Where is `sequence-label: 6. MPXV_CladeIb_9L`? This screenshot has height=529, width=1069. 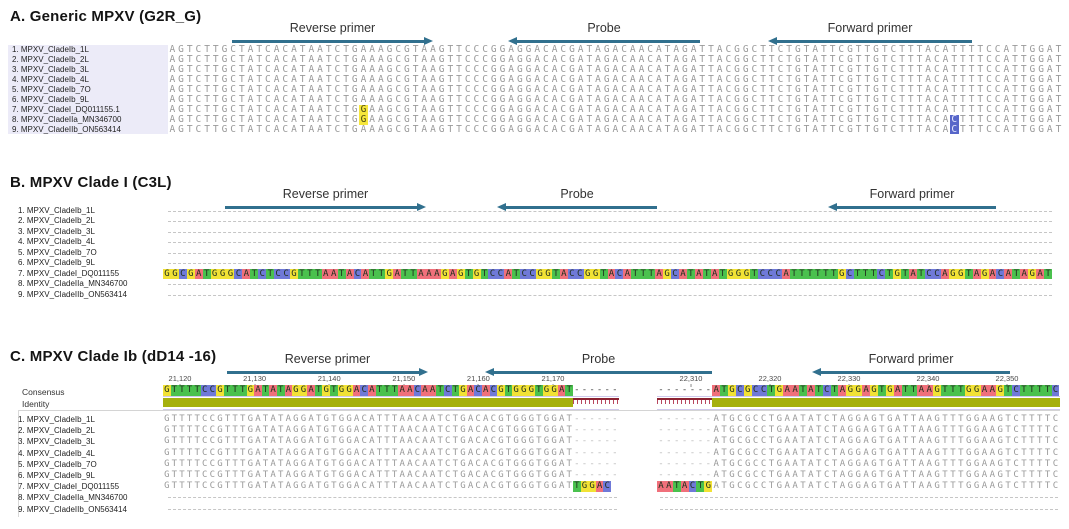
sequence-label: 6. MPXV_CladeIb_9L is located at coordinates (56, 475).